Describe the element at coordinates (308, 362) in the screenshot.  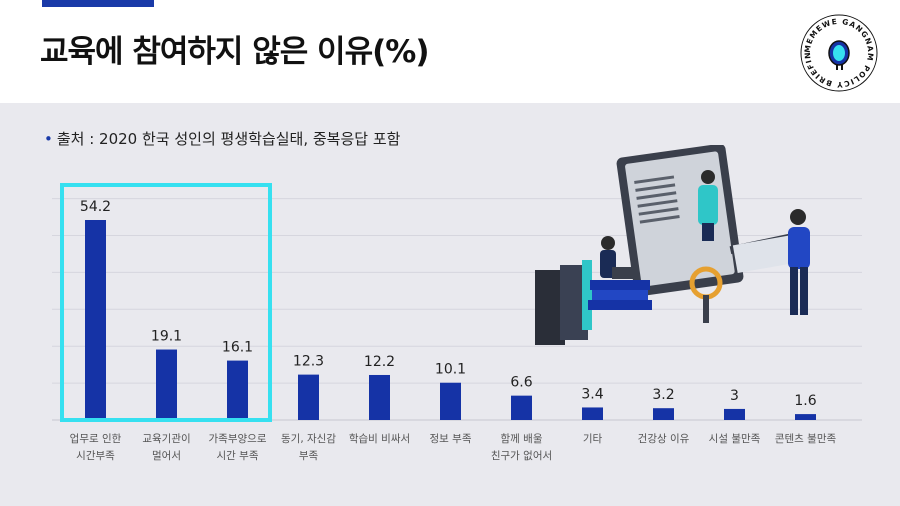
I see `bar-value-label: 12.3` at that location.